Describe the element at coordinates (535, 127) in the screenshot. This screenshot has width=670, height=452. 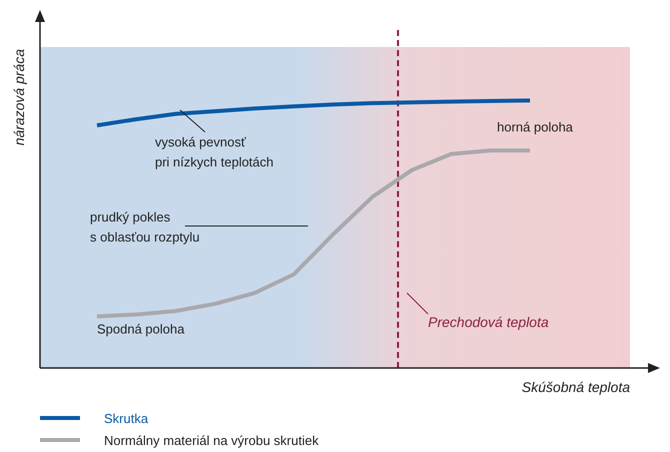
I see `annotation: horná poloha` at that location.